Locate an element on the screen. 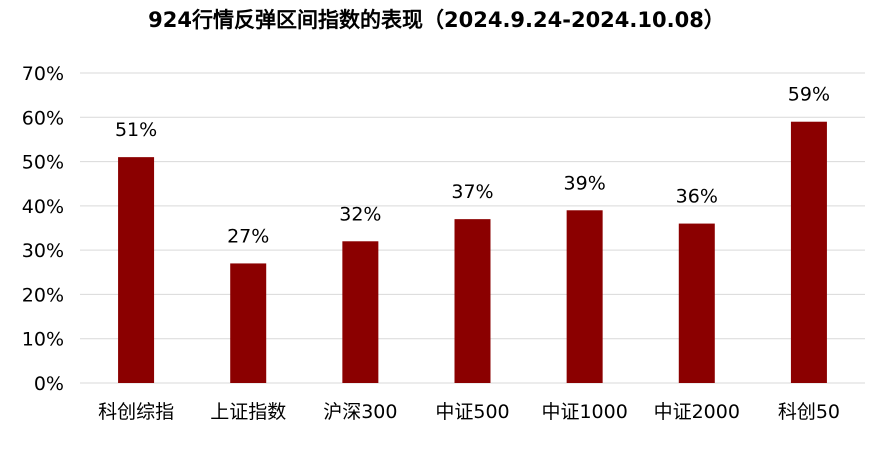 The width and height of the screenshot is (873, 449). data-label: 51% is located at coordinates (136, 130).